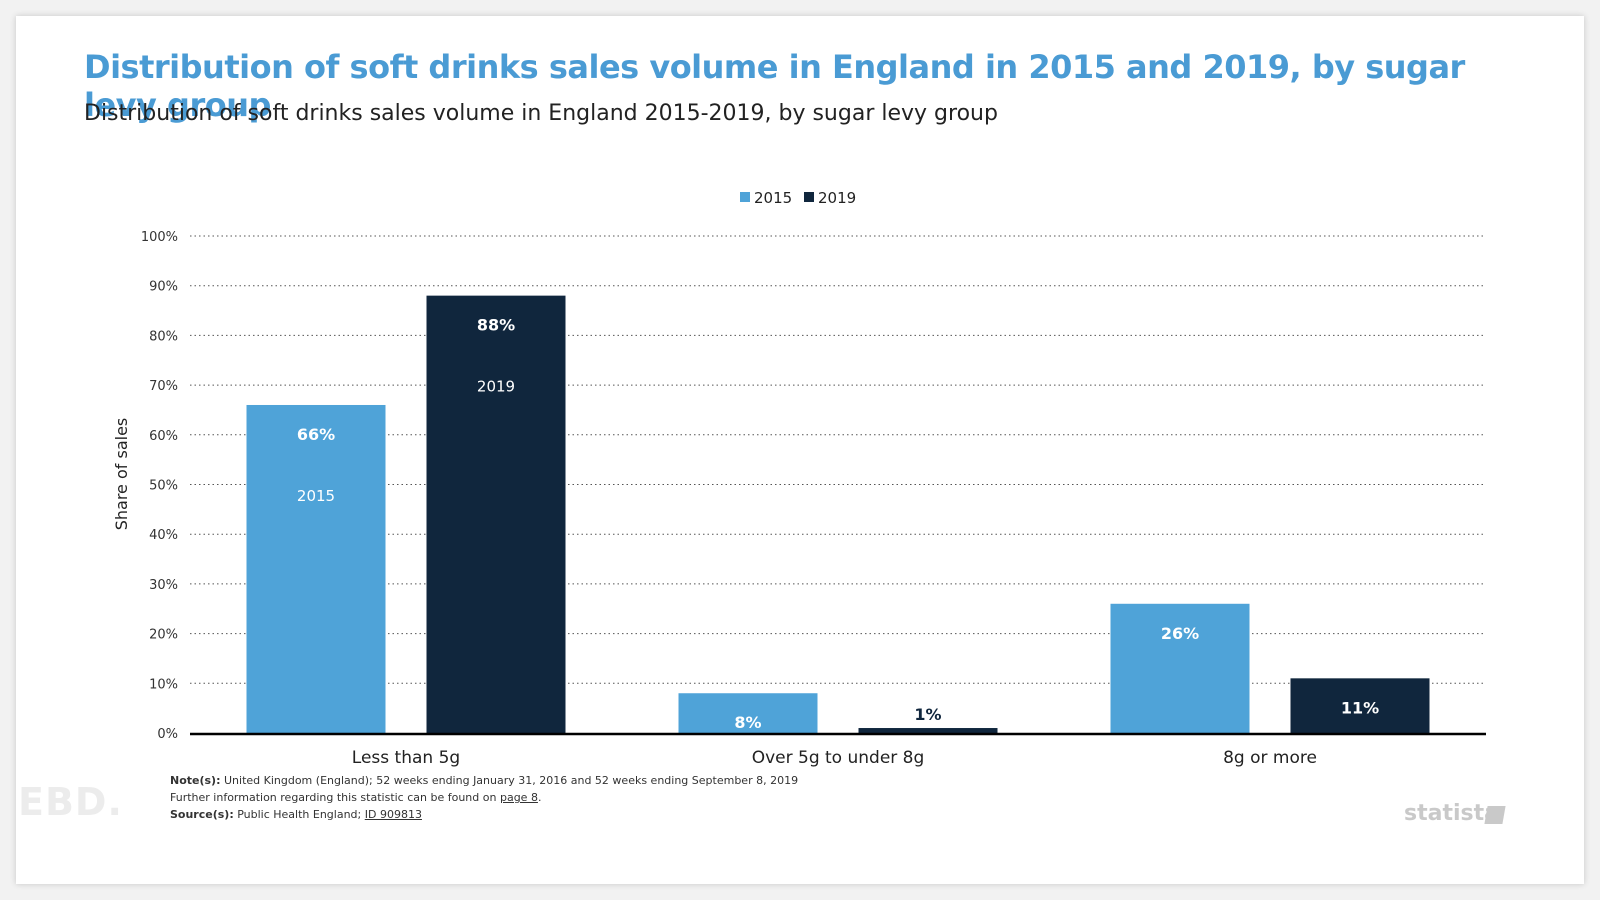 The image size is (1600, 900). What do you see at coordinates (809, 197) in the screenshot?
I see `legend-swatch-2019` at bounding box center [809, 197].